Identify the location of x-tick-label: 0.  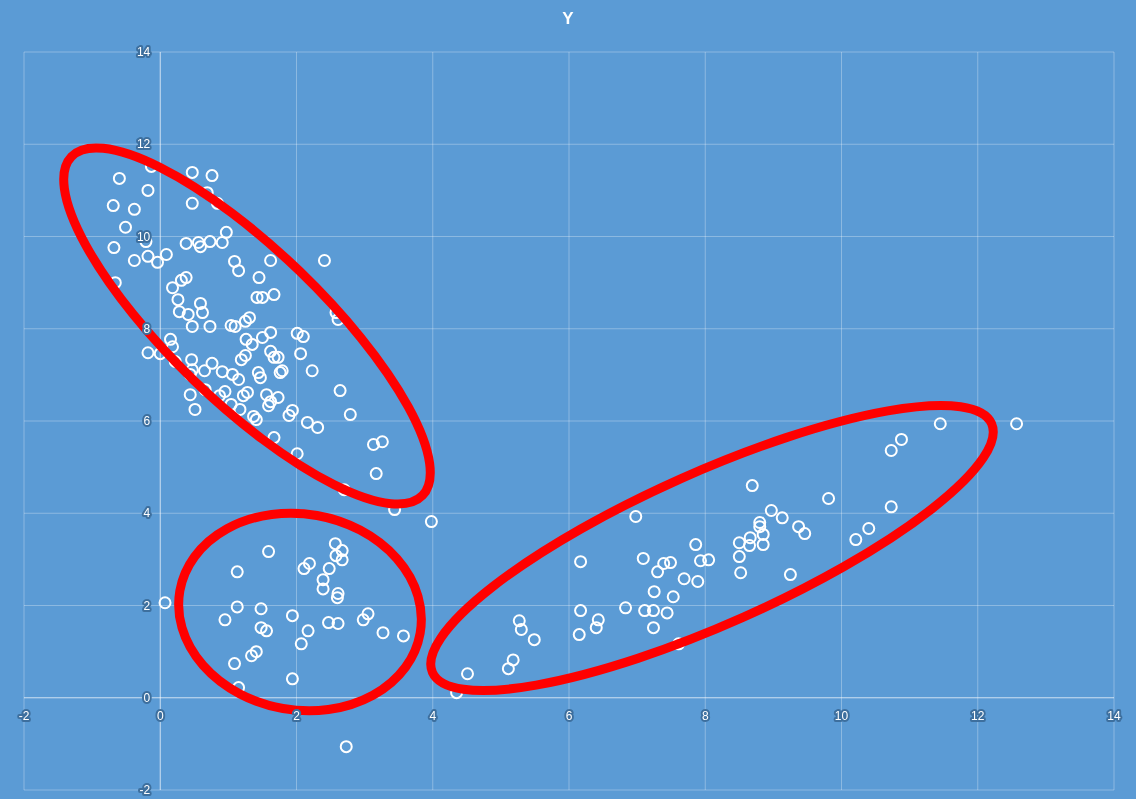
(160, 715).